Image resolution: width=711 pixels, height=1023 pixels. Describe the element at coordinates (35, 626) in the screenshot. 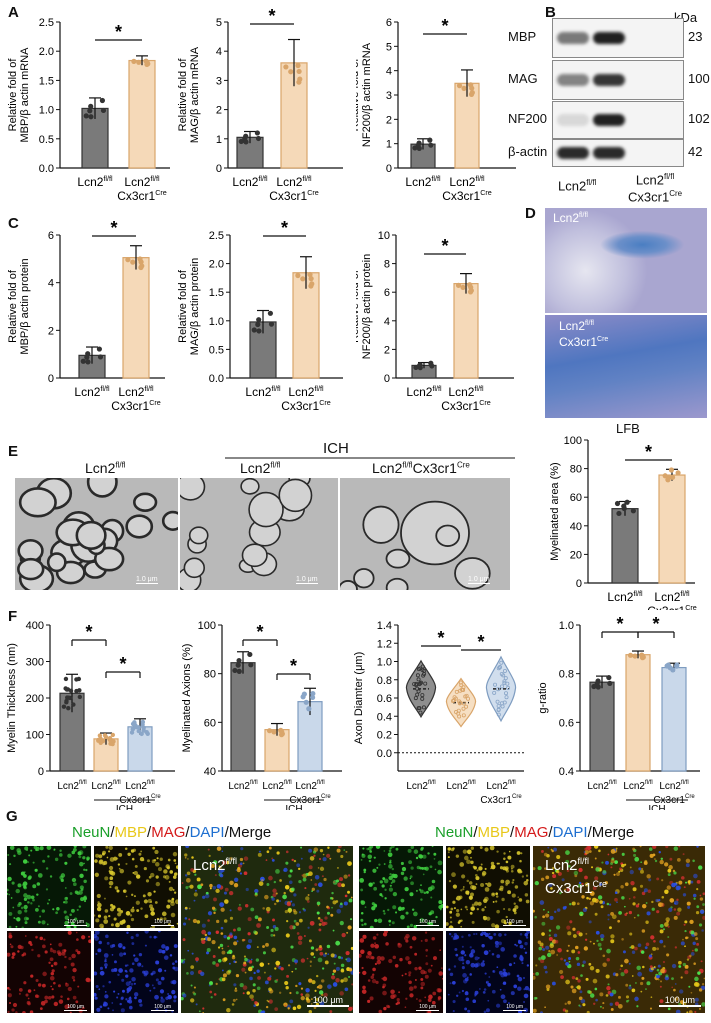

I see `y-tick-label: 400` at that location.